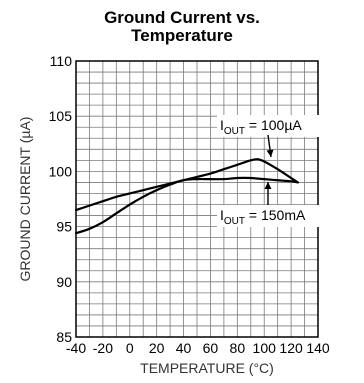  I want to click on annotation-value: = 100µA, so click(273, 125).